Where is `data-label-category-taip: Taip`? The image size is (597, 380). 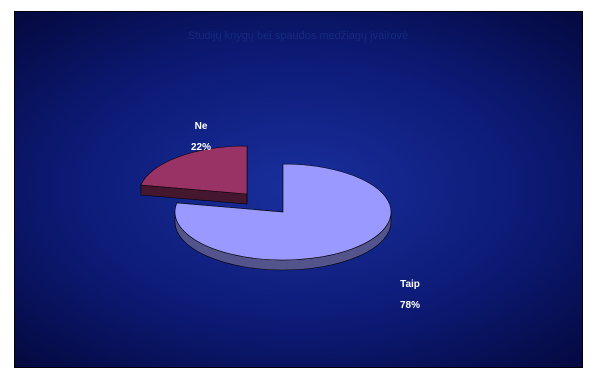 data-label-category-taip: Taip is located at coordinates (410, 284).